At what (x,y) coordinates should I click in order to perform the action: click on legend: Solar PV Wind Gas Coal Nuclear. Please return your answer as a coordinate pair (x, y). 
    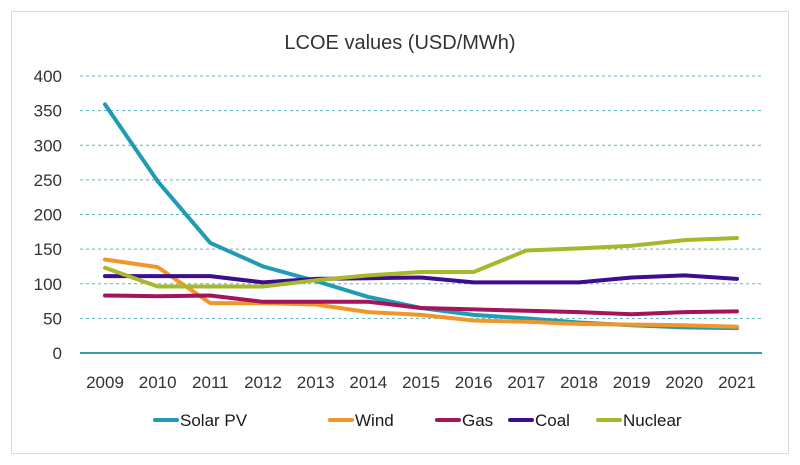
    Looking at the image, I should click on (417, 420).